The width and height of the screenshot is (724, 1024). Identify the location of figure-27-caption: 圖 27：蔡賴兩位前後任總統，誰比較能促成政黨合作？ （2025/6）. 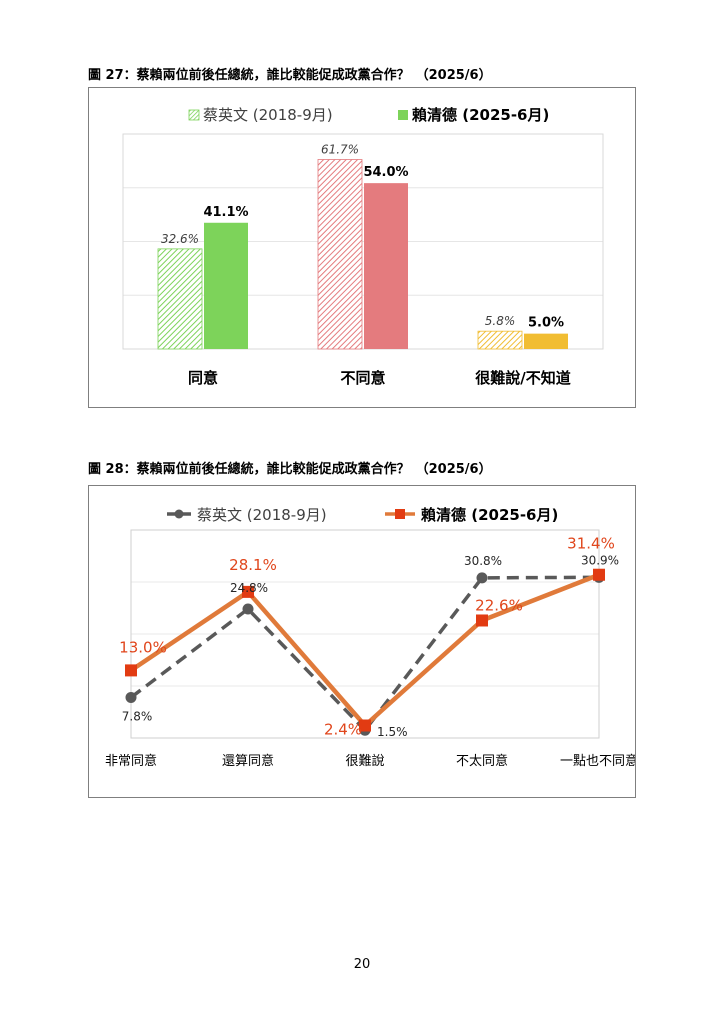
(290, 73).